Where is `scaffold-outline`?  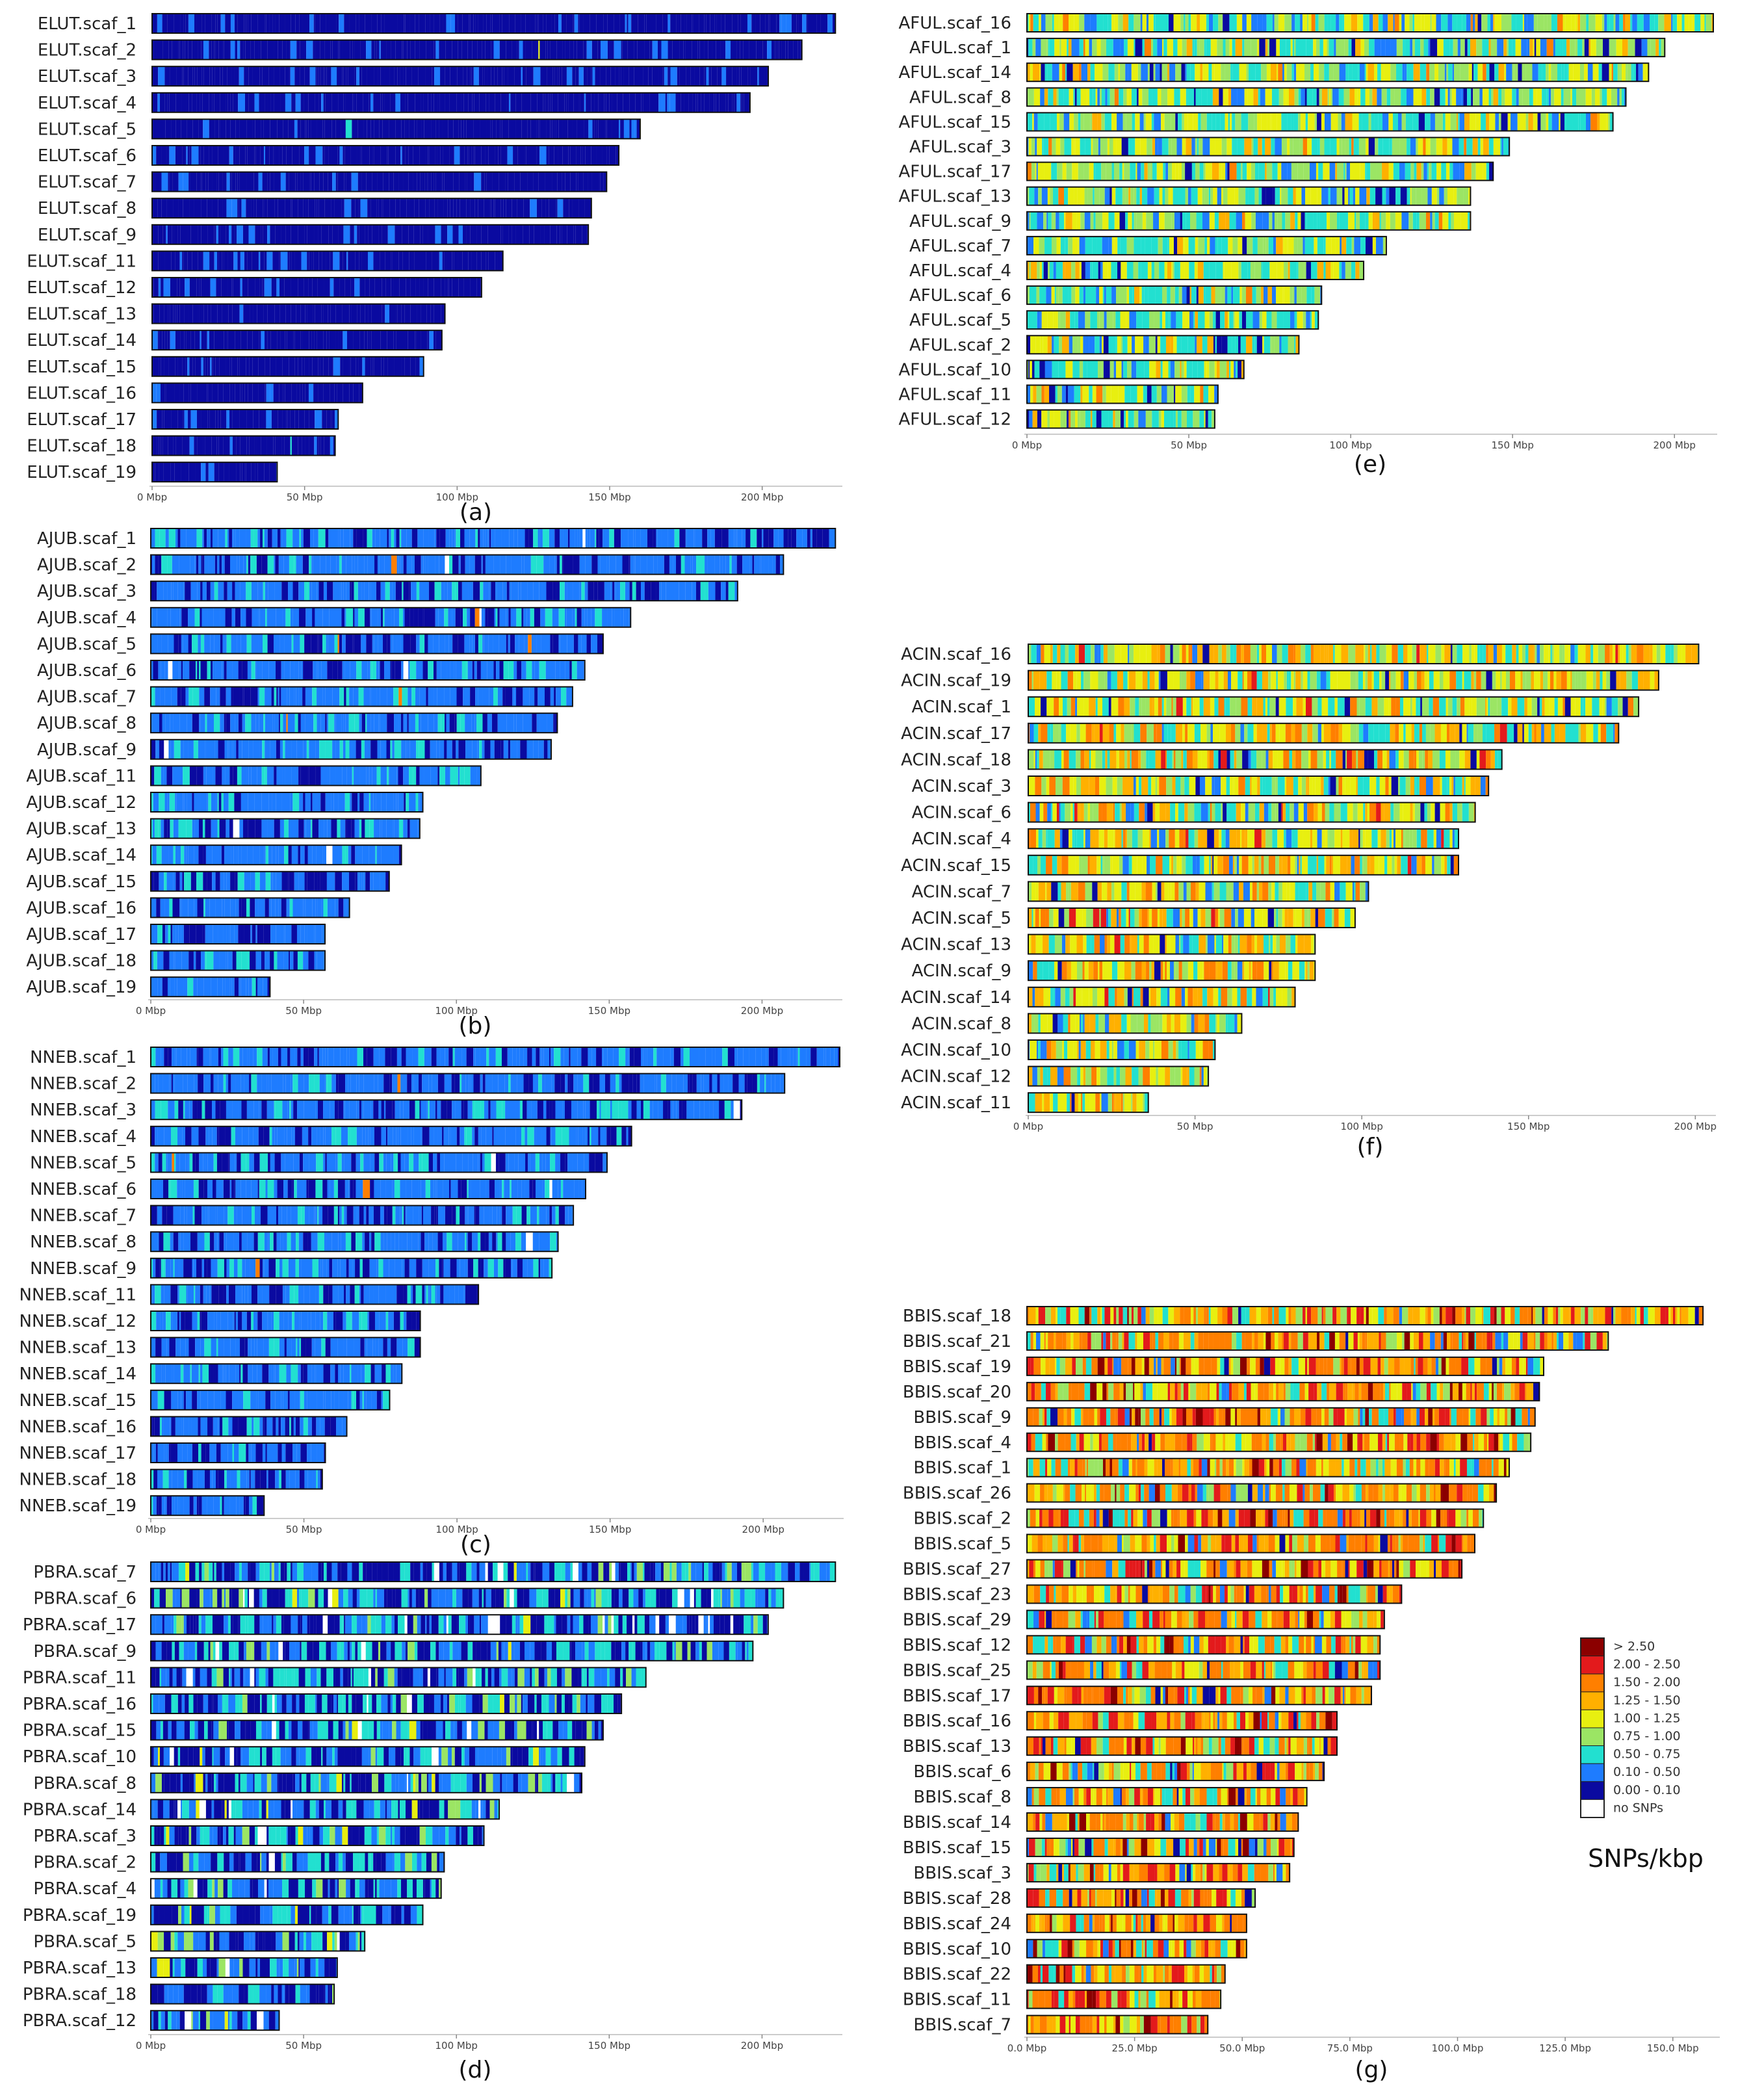
scaffold-outline is located at coordinates (276, 1374).